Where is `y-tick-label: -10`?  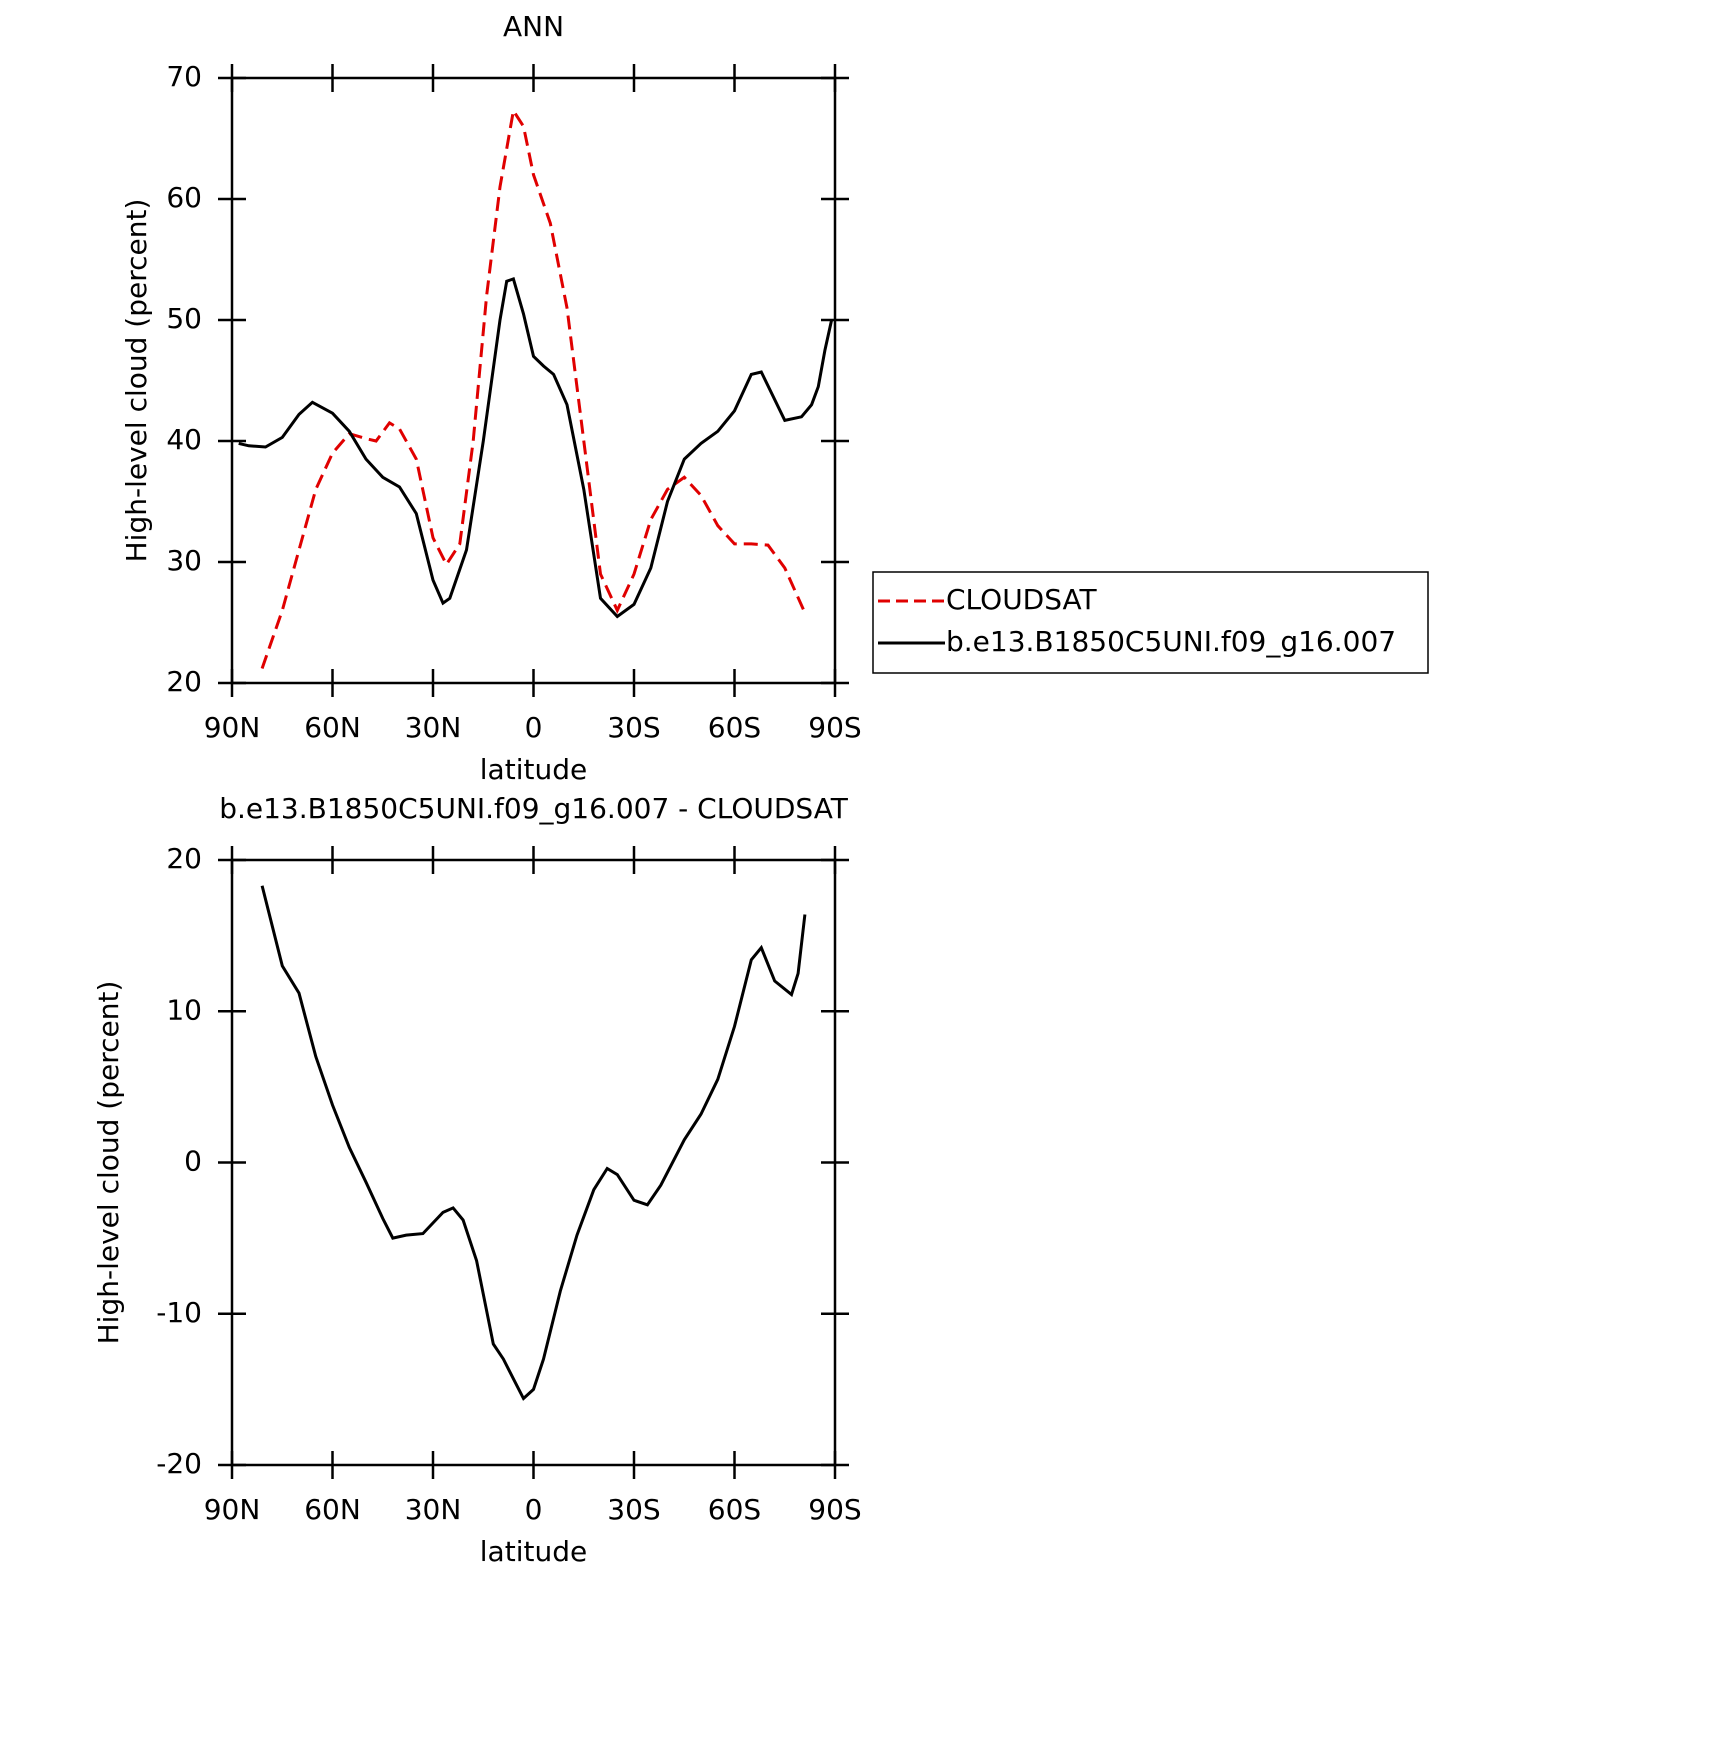
y-tick-label: -10 is located at coordinates (179, 1312).